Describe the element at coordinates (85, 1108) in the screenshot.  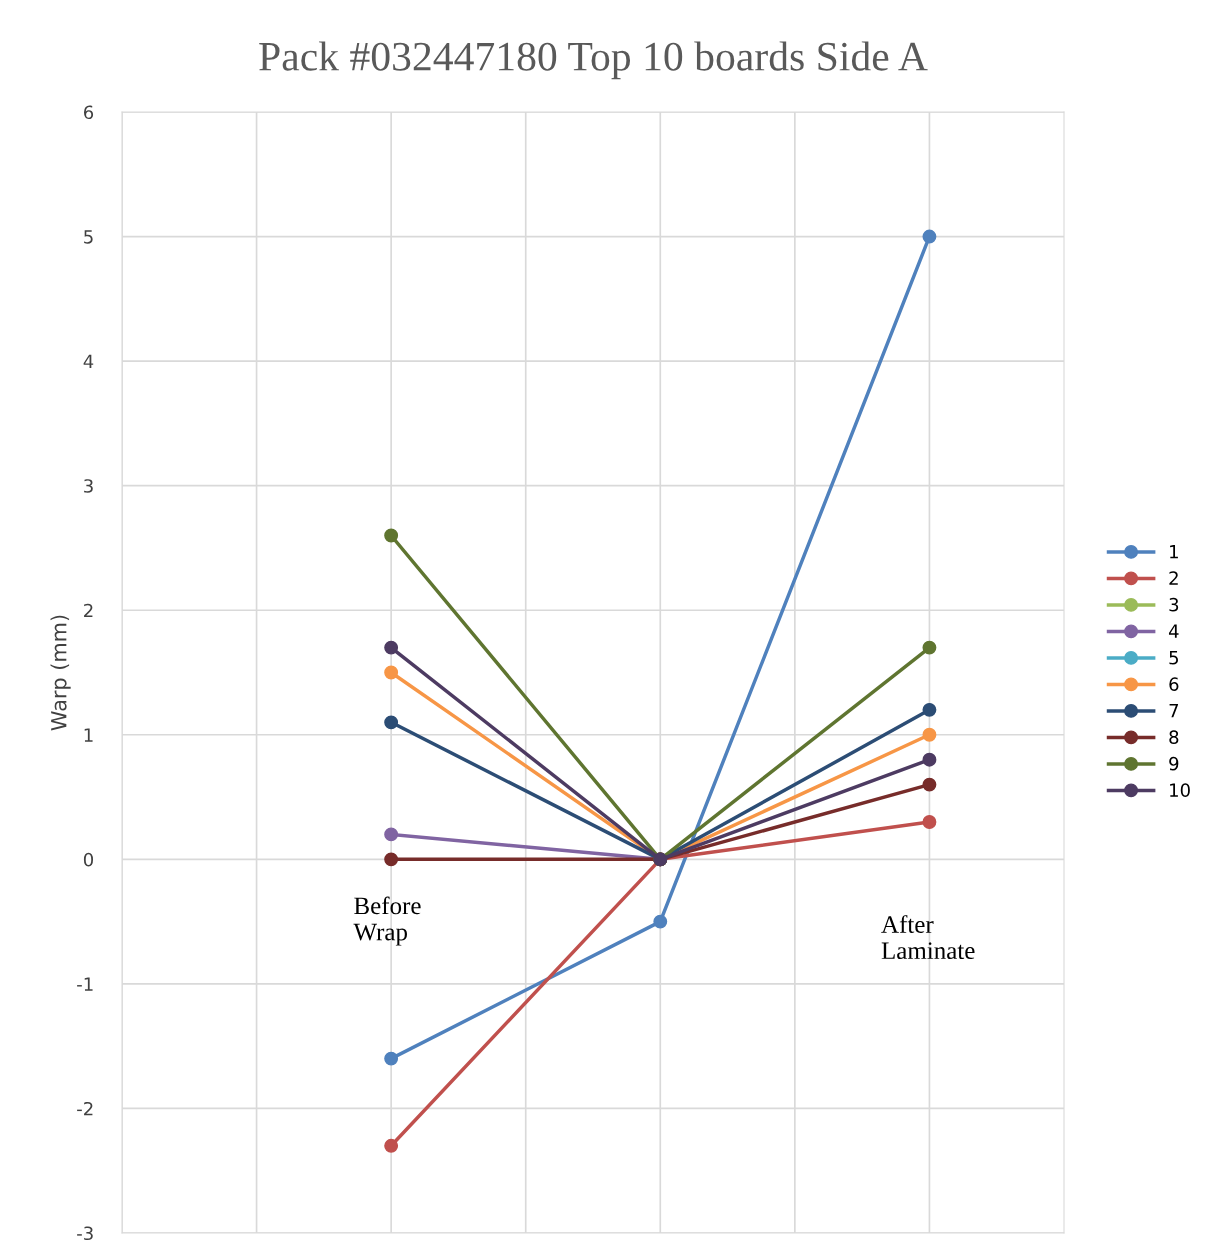
I see `y-tick-label: -2` at that location.